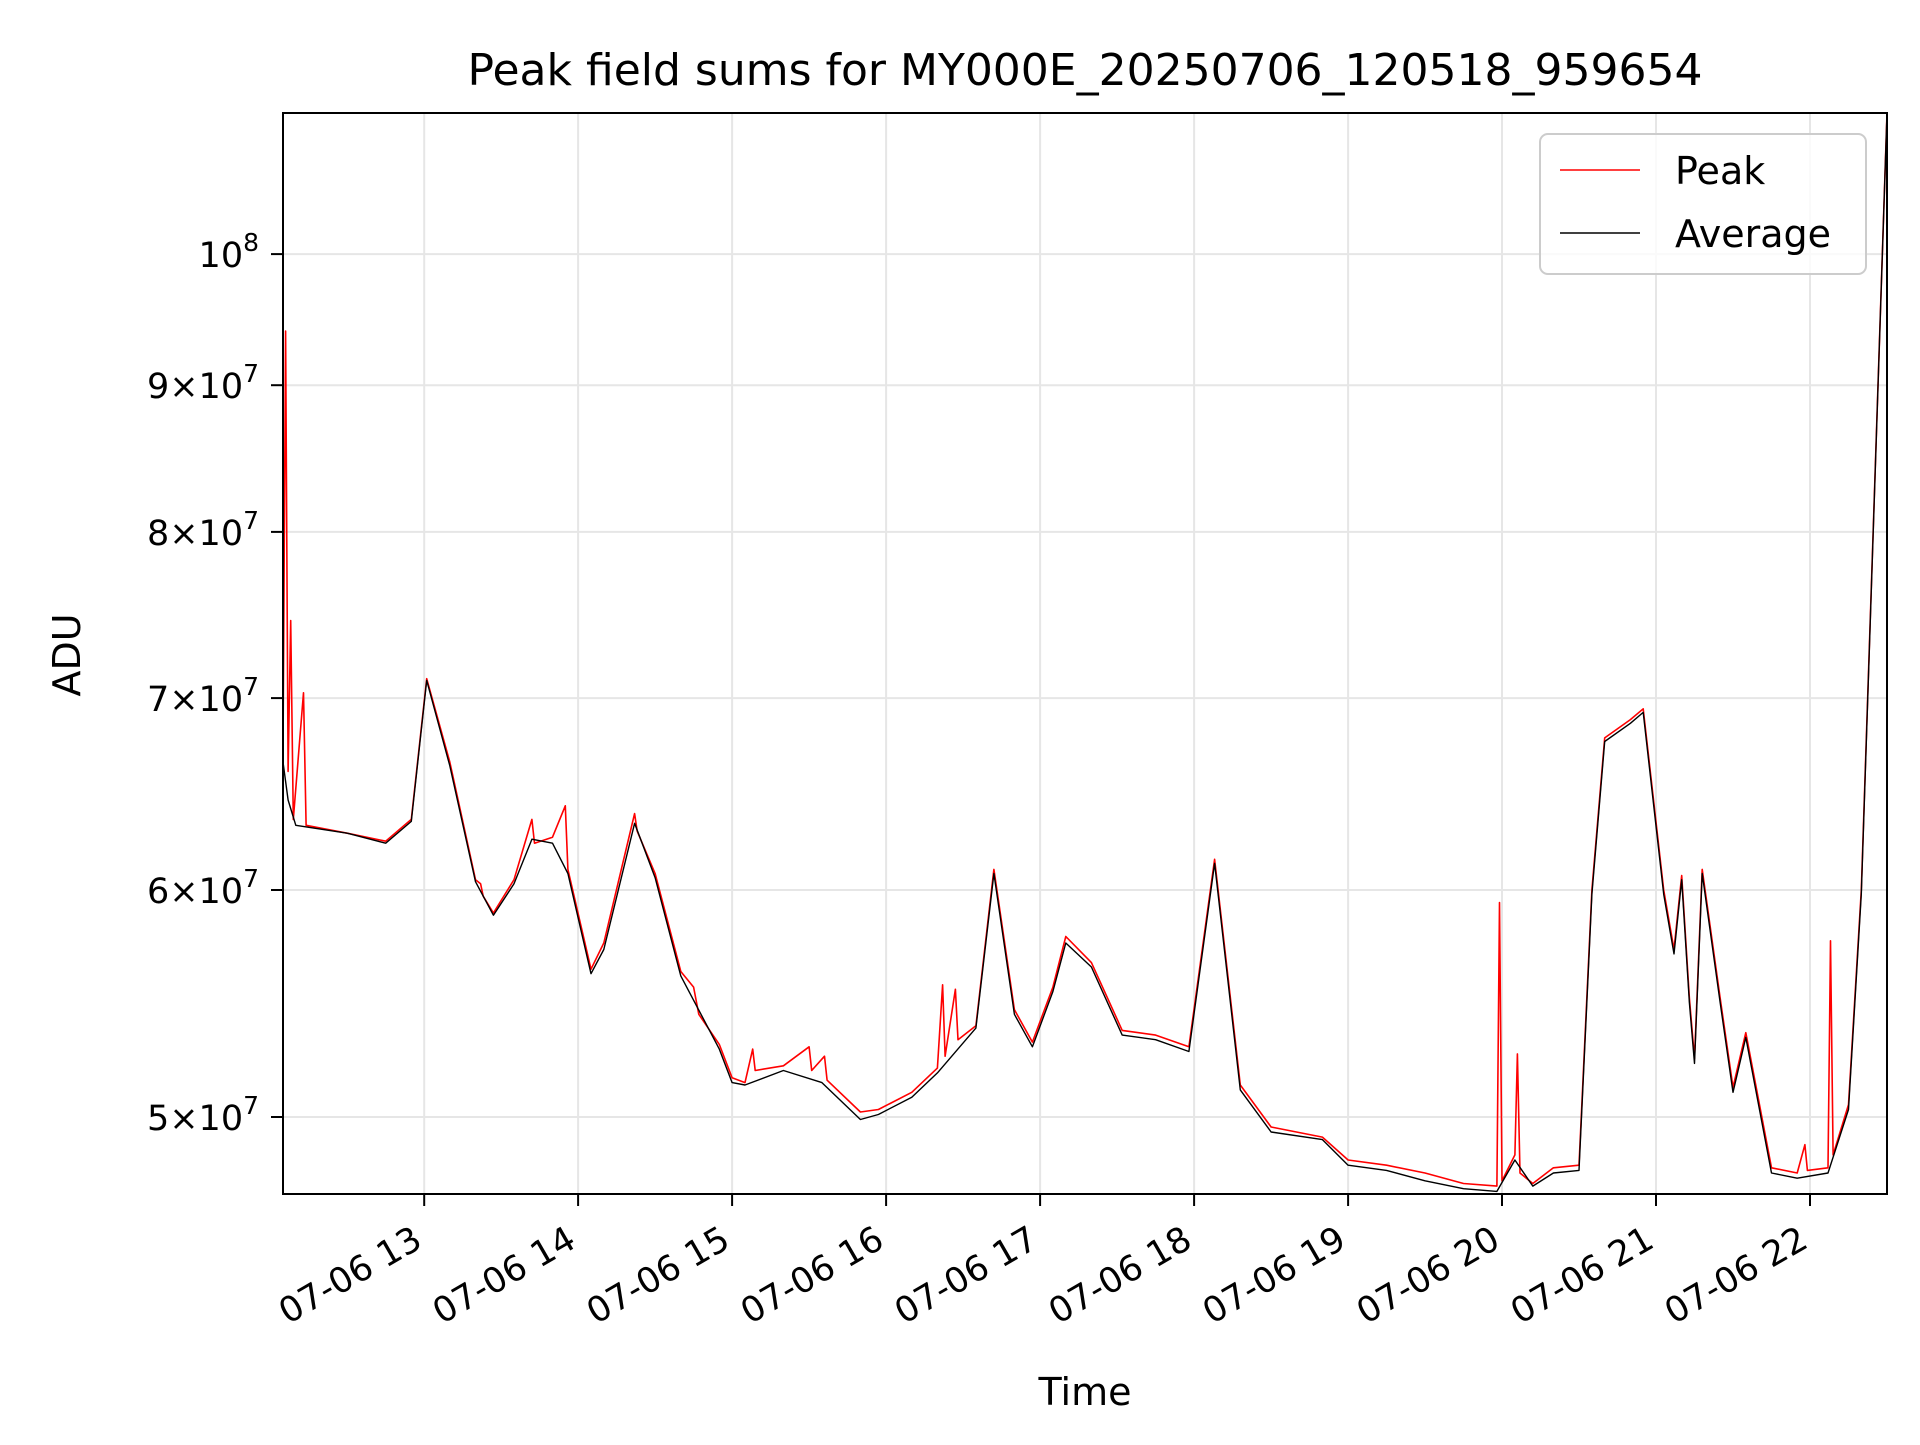 This screenshot has width=1920, height=1445. What do you see at coordinates (1085, 1392) in the screenshot?
I see `x-axis-label: Time` at bounding box center [1085, 1392].